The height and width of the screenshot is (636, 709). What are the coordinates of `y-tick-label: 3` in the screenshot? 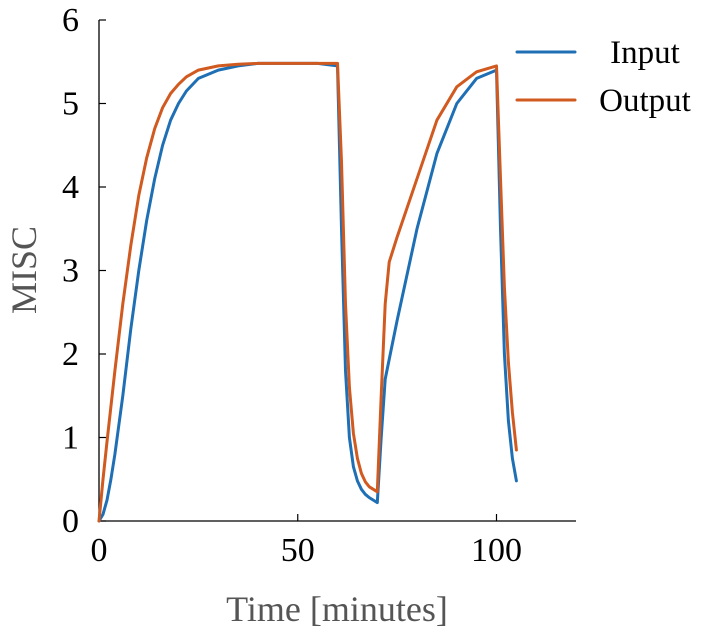 It's located at (70, 271).